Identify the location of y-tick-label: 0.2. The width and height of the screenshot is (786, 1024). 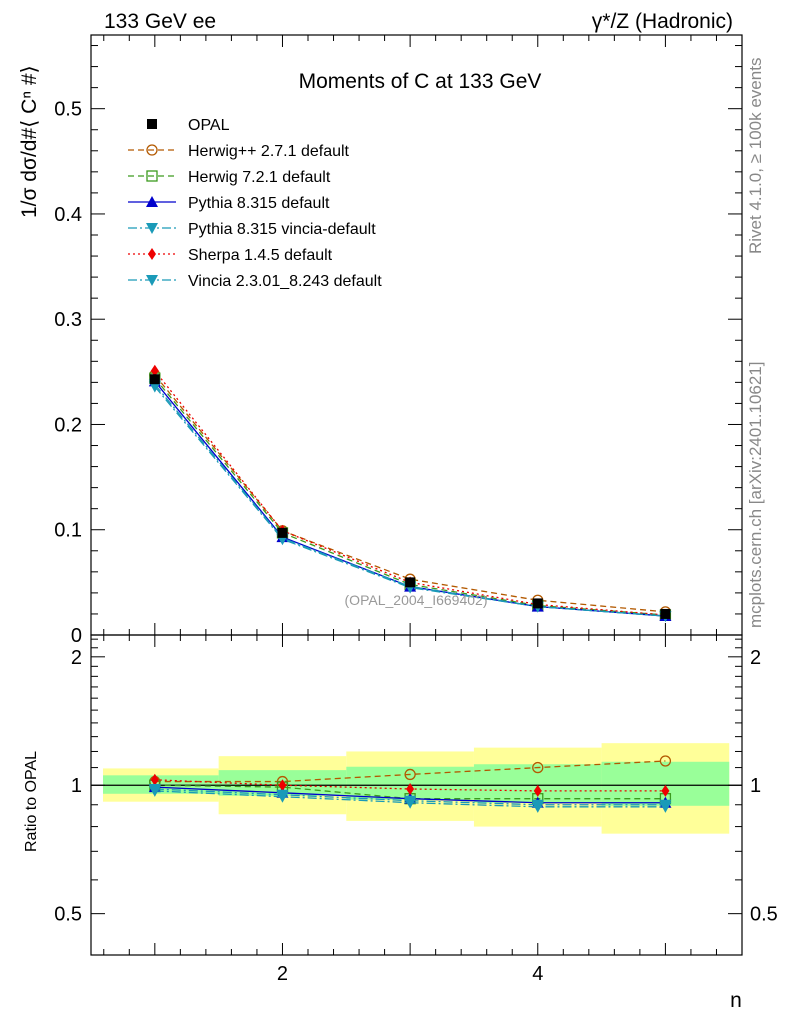
(68, 425).